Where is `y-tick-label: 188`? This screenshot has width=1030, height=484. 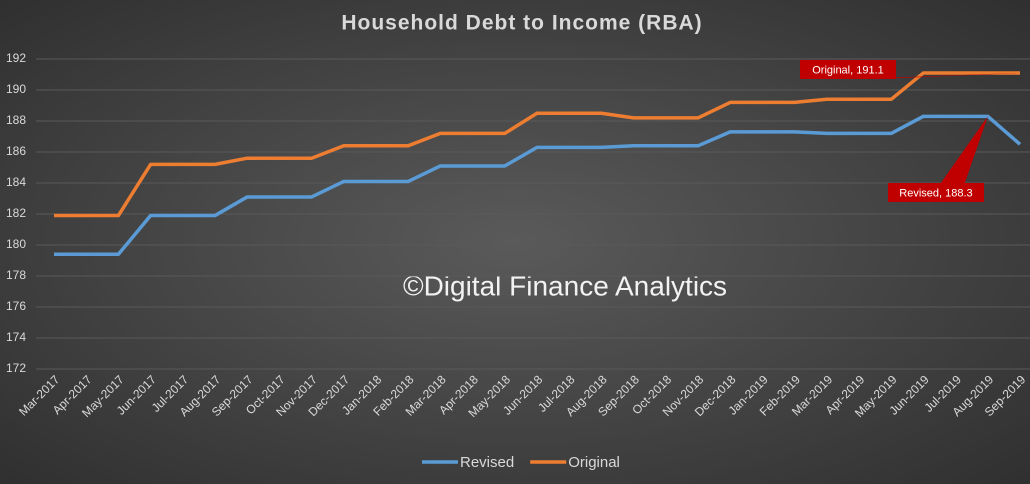 y-tick-label: 188 is located at coordinates (16, 120).